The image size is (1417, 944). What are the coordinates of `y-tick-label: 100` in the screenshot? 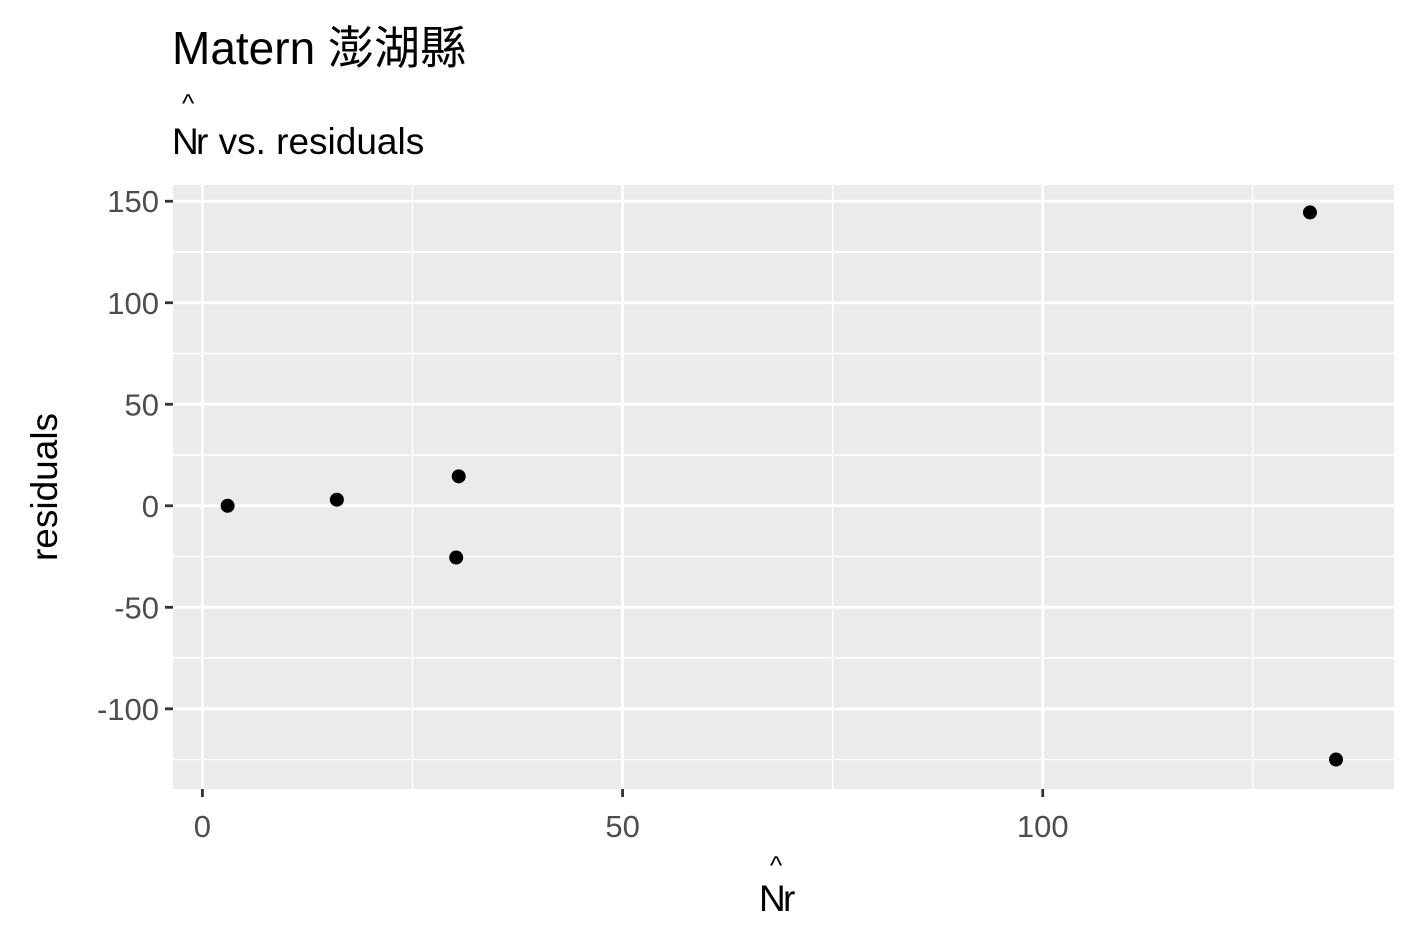 It's located at (133, 303).